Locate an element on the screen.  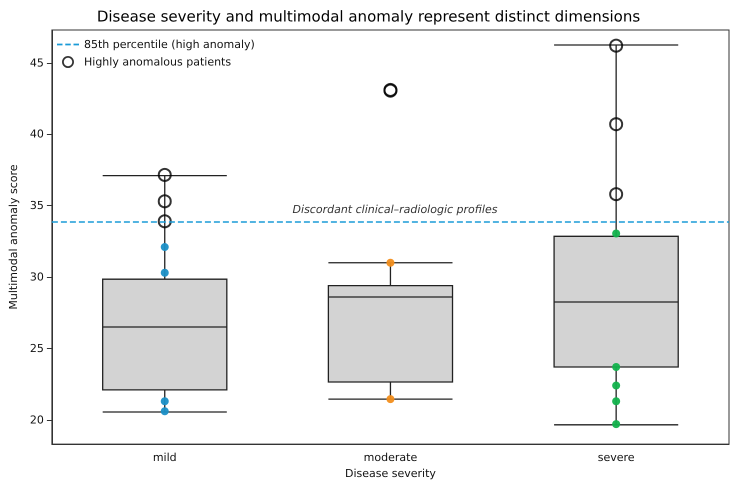
y-tick-label: 45 is located at coordinates (37, 63).